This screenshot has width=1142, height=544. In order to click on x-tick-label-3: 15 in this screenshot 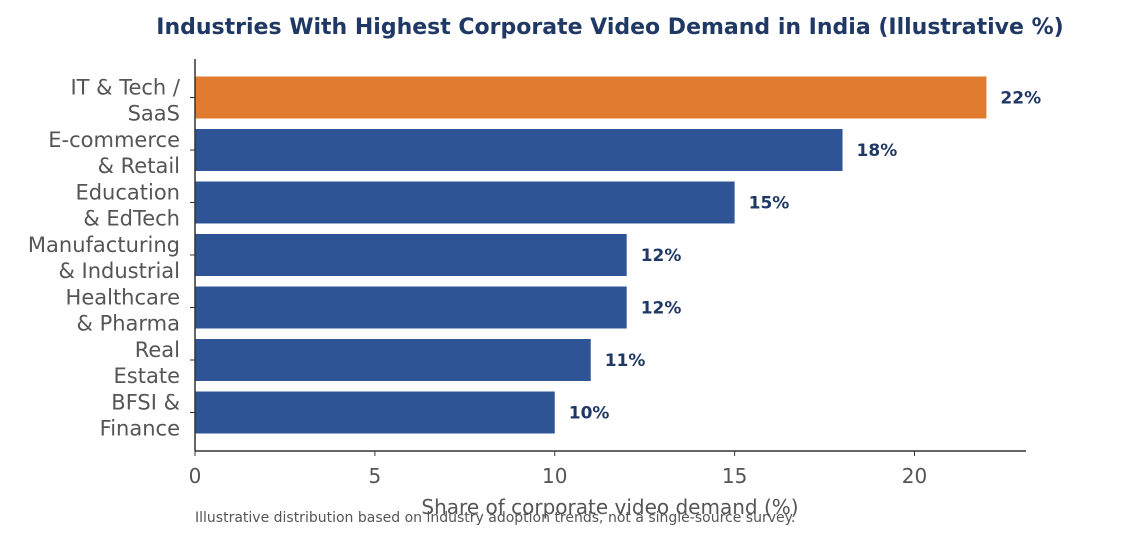, I will do `click(734, 476)`.